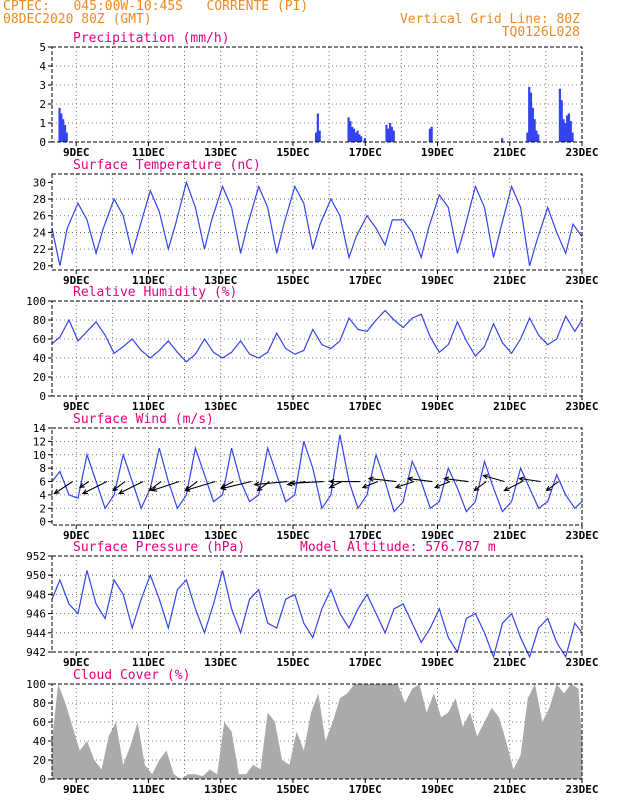 This screenshot has width=618, height=800. I want to click on pressure-ytick-label: 944, so click(36, 633).